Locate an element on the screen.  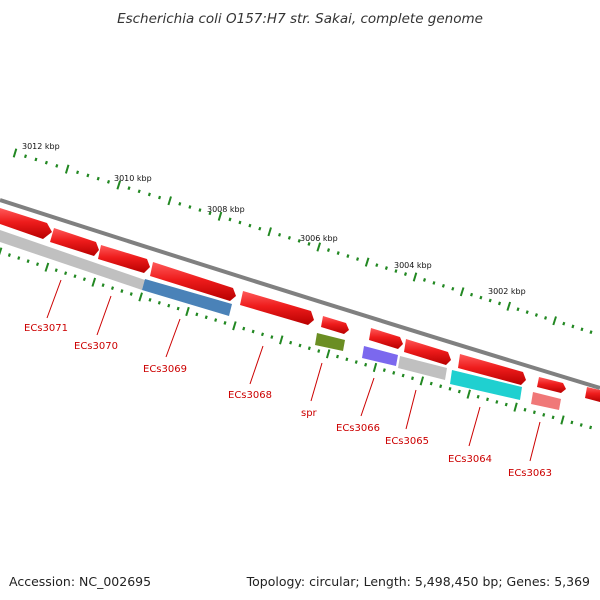
leader-ECs3070 is located at coordinates (104, 315).